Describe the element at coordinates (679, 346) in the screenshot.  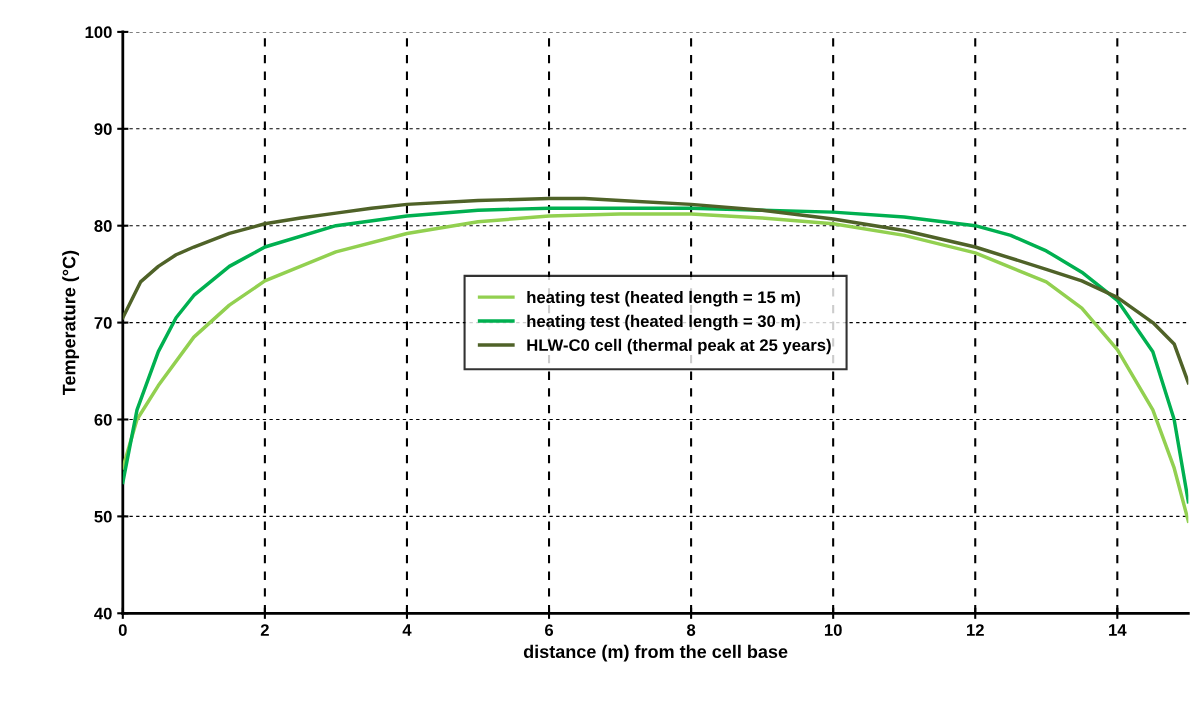
I see `legend-label: HLW-C0 cell (thermal peak at 25 years)` at that location.